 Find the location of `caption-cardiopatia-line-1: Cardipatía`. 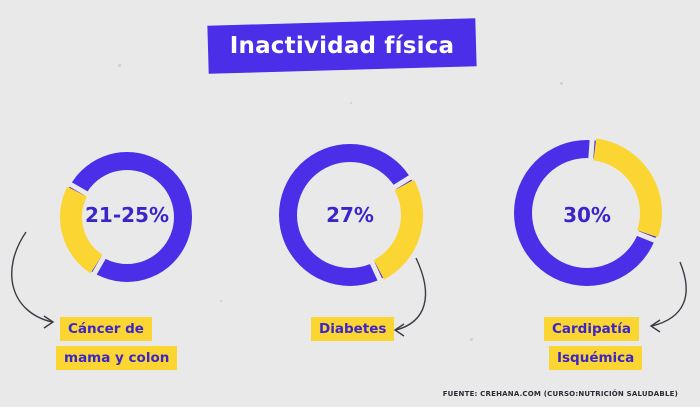

caption-cardiopatia-line-1: Cardipatía is located at coordinates (591, 329).